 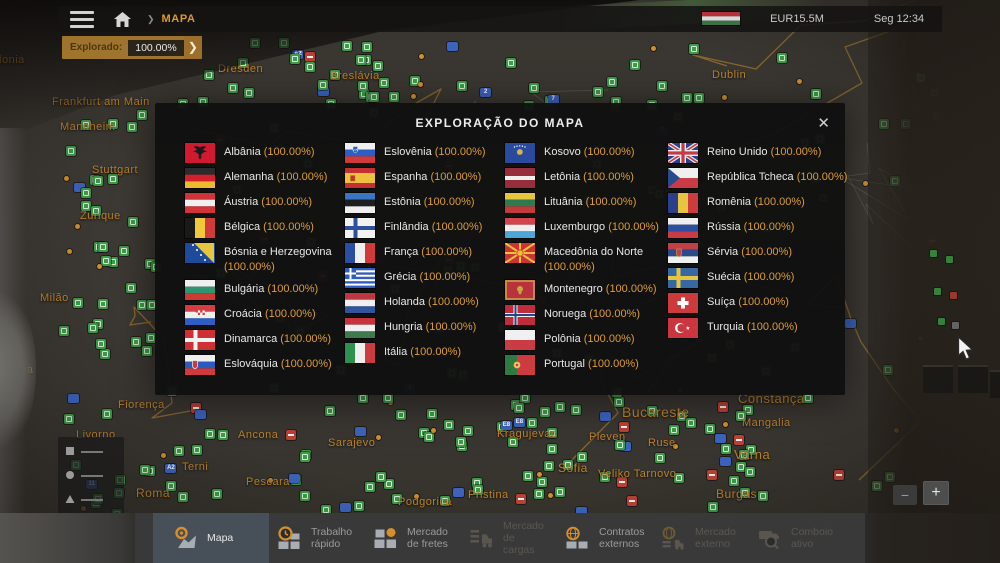 I want to click on tab-mapa: Mapa, so click(x=211, y=538).